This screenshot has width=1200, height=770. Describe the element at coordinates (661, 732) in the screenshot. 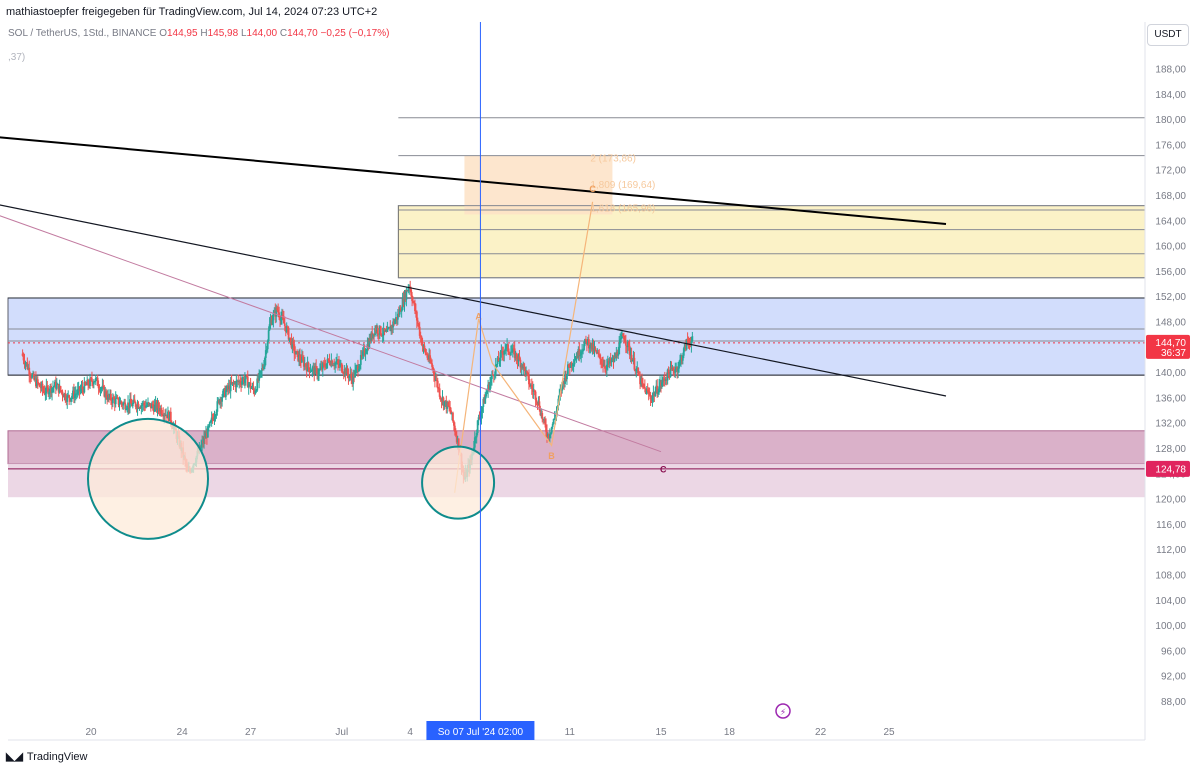

I see `x-tick-6: 15` at that location.